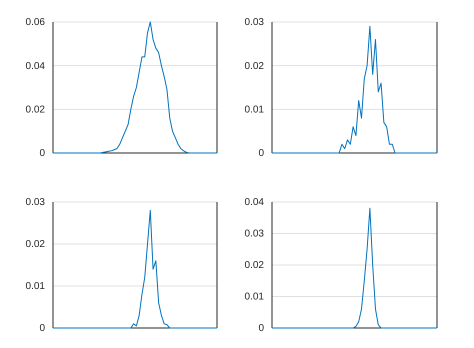 Image resolution: width=474 pixels, height=348 pixels. What do you see at coordinates (36, 22) in the screenshot?
I see `y-tick-label: 0.06` at bounding box center [36, 22].